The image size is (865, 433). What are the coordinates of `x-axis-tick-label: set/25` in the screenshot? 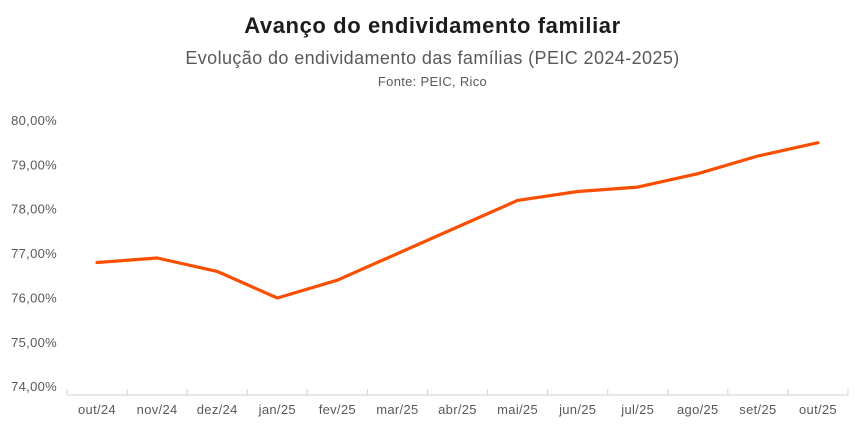 It's located at (757, 409).